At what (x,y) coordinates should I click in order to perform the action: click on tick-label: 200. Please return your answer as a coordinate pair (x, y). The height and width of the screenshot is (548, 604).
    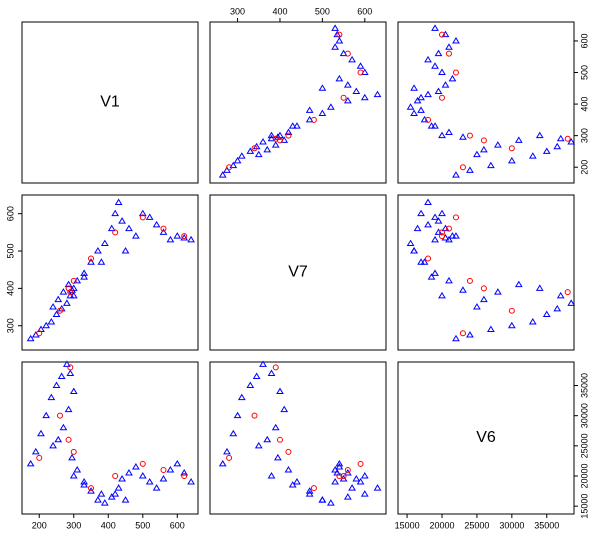
    Looking at the image, I should click on (39, 525).